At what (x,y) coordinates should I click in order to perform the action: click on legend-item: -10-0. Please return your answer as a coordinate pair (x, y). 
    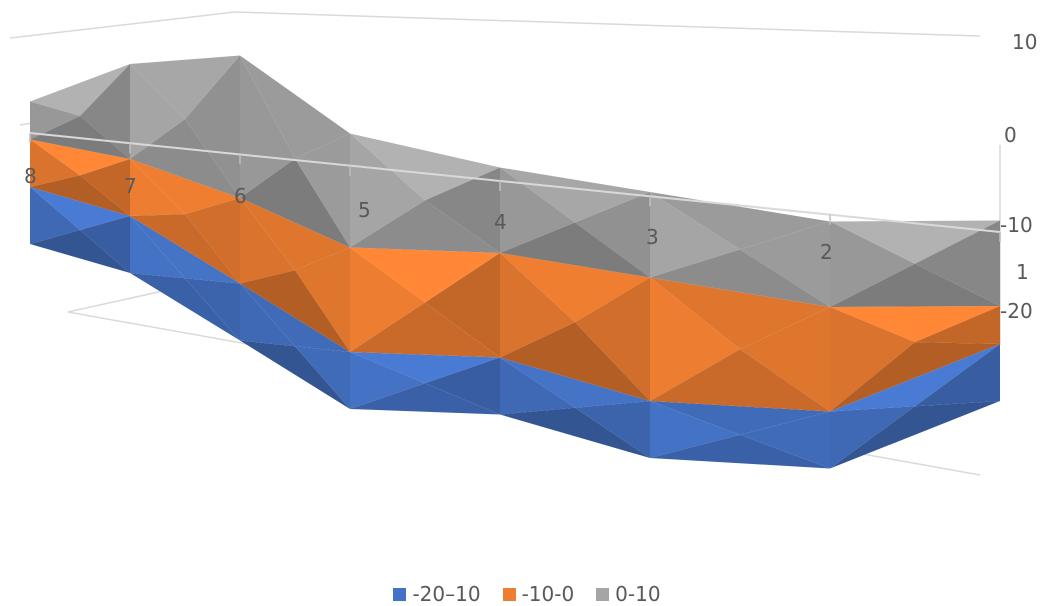
    Looking at the image, I should click on (538, 594).